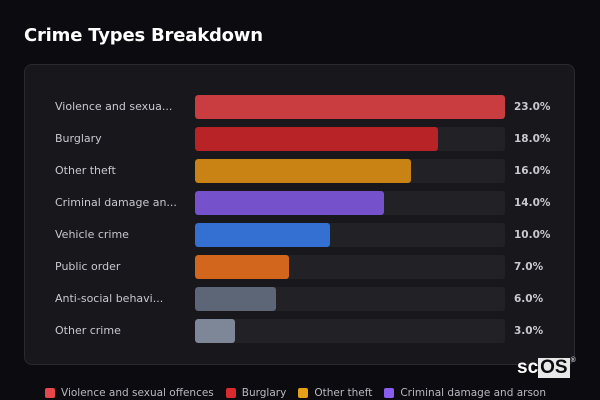  I want to click on bar-value: 14.0%, so click(532, 203).